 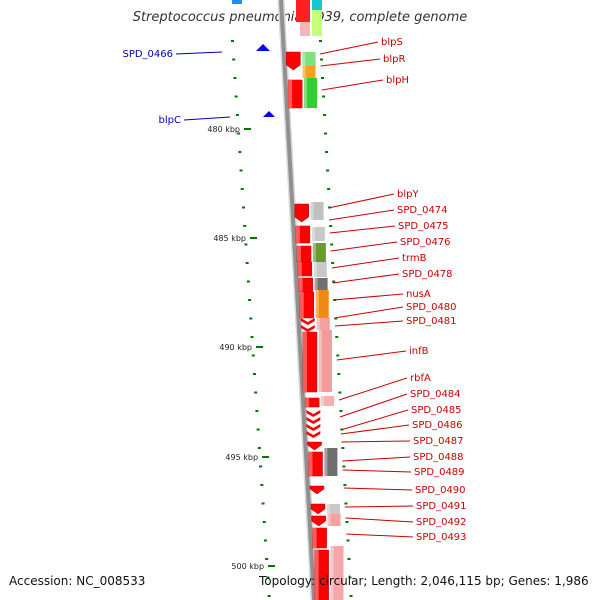 What do you see at coordinates (277, 18) in the screenshot?
I see `top-partial-features` at bounding box center [277, 18].